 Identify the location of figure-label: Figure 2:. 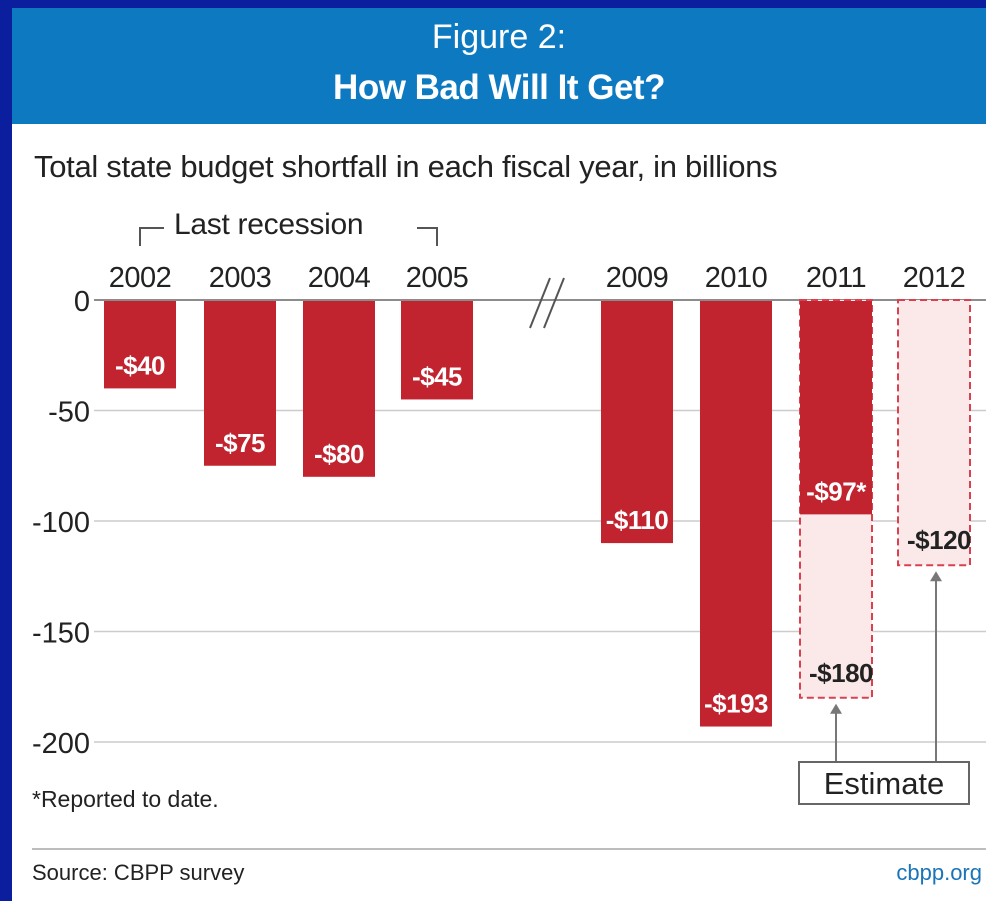
(499, 37).